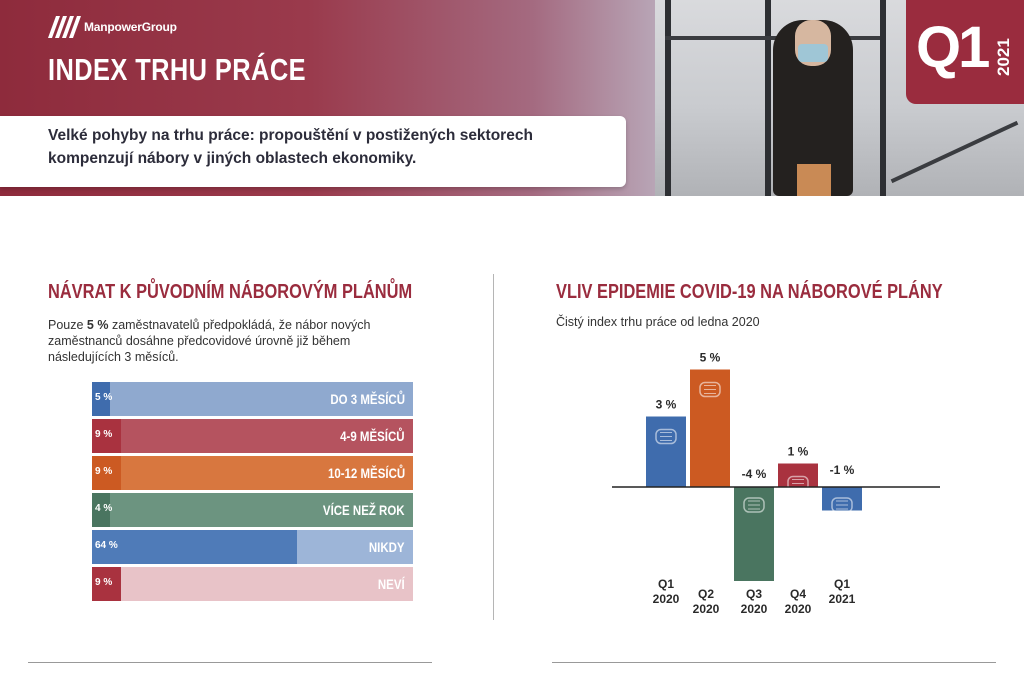 The height and width of the screenshot is (683, 1024). Describe the element at coordinates (104, 397) in the screenshot. I see `hbar-value-label: 5 %` at that location.